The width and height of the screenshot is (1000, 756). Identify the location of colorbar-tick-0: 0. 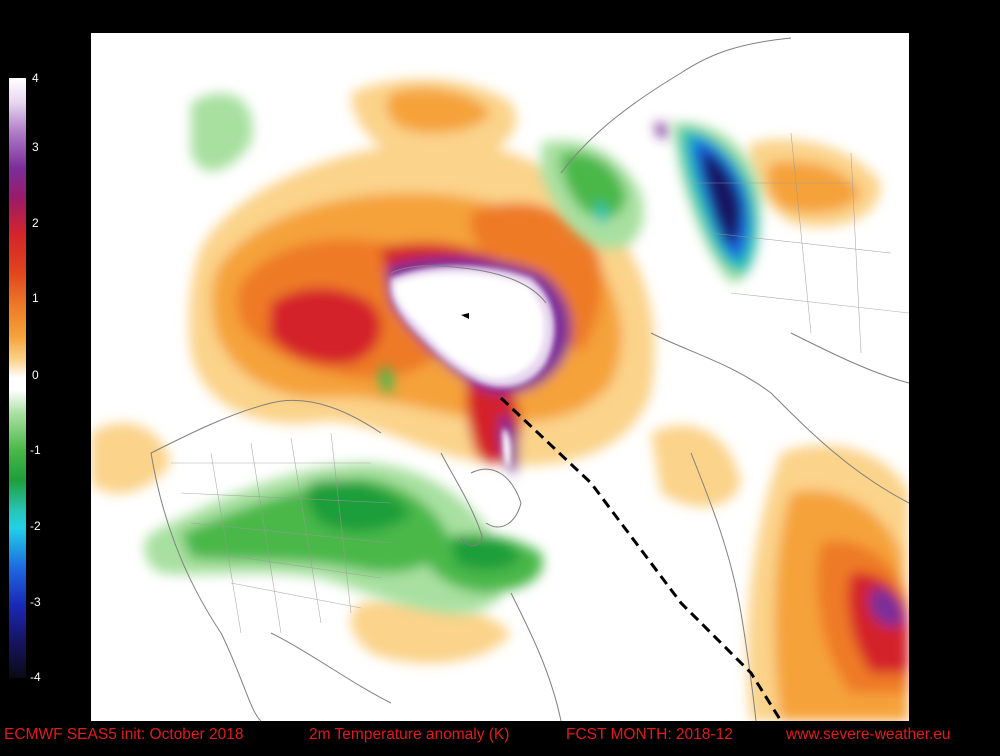
(35, 375).